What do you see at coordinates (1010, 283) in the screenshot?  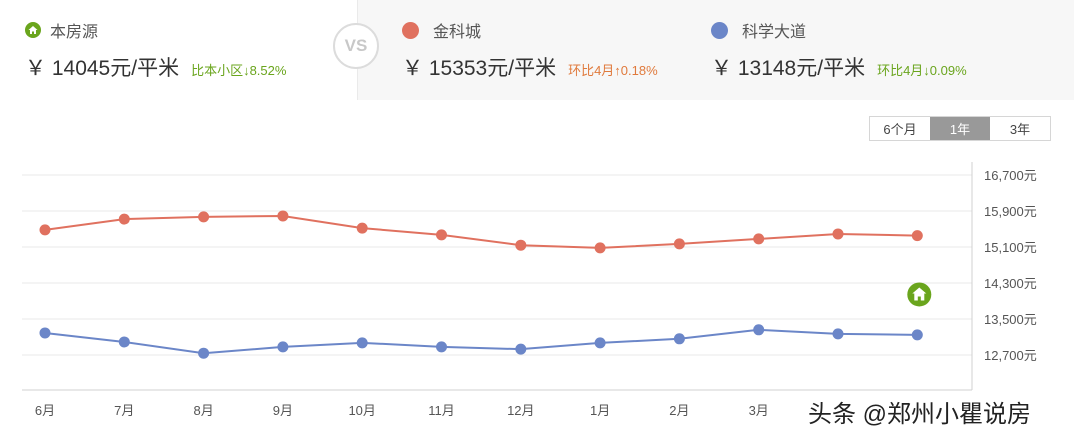 I see `y-tick-label: 14,300元` at bounding box center [1010, 283].